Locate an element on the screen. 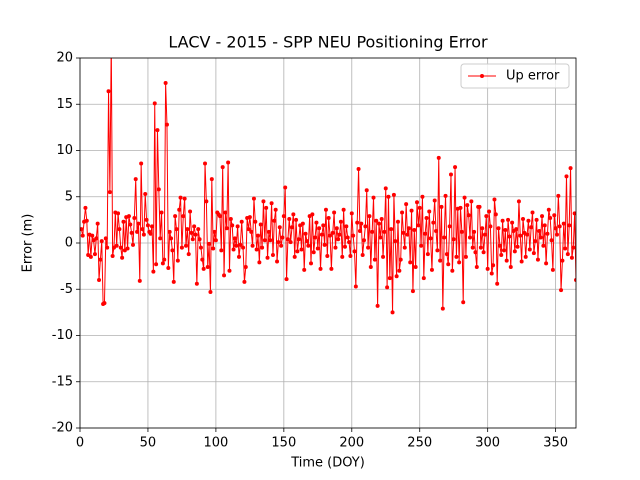 The height and width of the screenshot is (480, 640). y-tick-label: -20 is located at coordinates (62, 428).